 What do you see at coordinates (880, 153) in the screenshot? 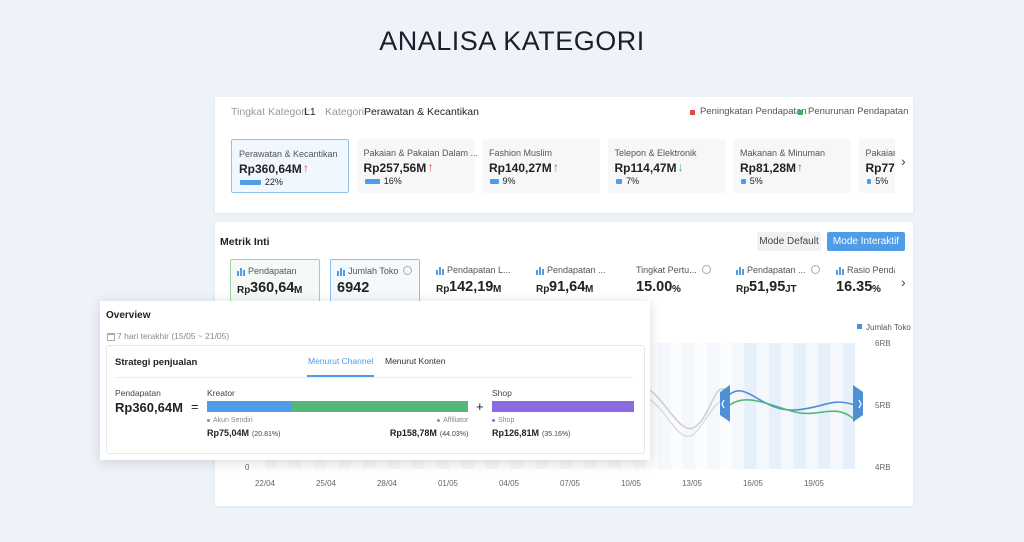
I see `category-name: Pakaian` at bounding box center [880, 153].